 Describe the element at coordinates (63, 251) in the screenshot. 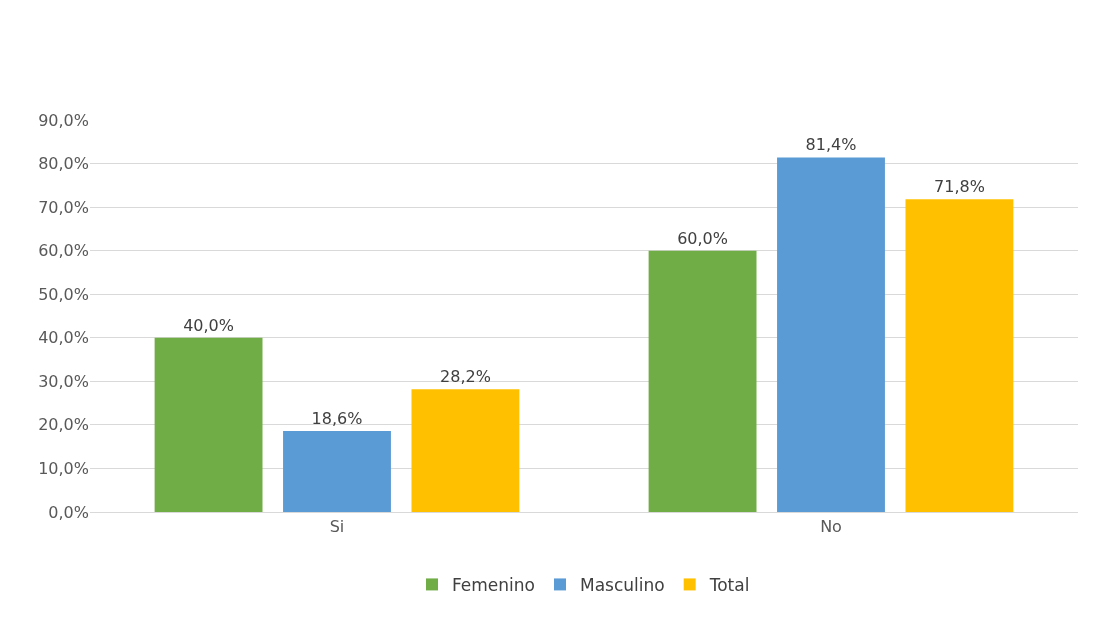

I see `y-tick-label: 60,0%` at that location.